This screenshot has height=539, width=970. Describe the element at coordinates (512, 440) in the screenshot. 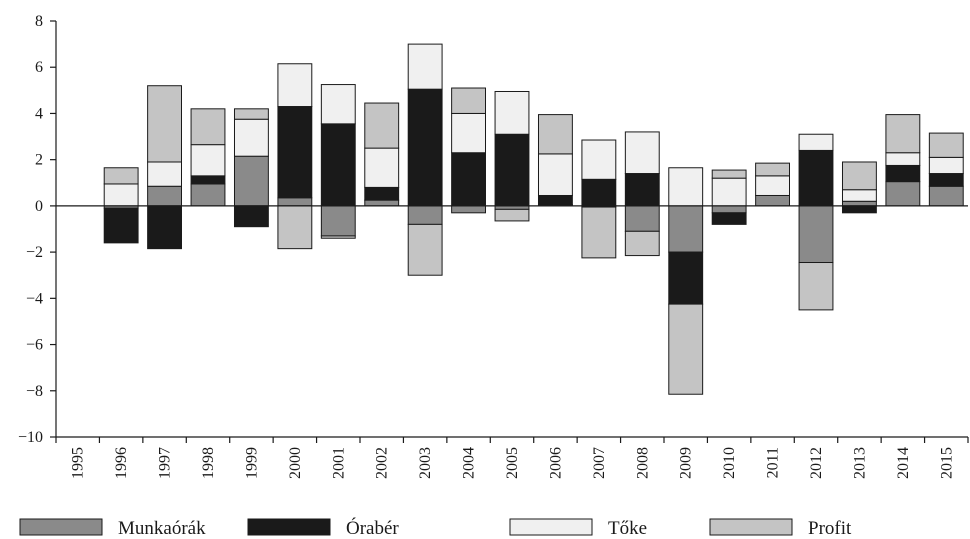

I see `x-axis-ticks` at that location.